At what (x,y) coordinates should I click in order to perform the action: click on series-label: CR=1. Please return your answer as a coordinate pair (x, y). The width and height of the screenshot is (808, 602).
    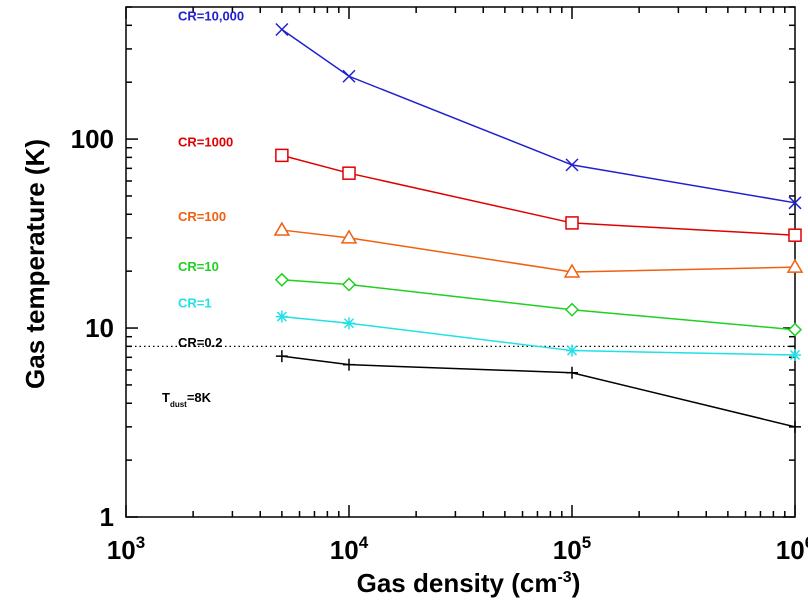
    Looking at the image, I should click on (195, 303).